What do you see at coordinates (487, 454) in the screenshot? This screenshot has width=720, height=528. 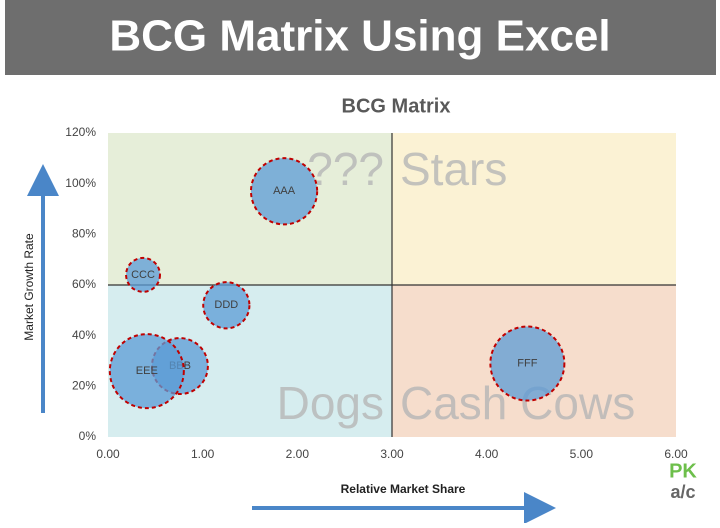 I see `x-tick-label: 4.00` at bounding box center [487, 454].